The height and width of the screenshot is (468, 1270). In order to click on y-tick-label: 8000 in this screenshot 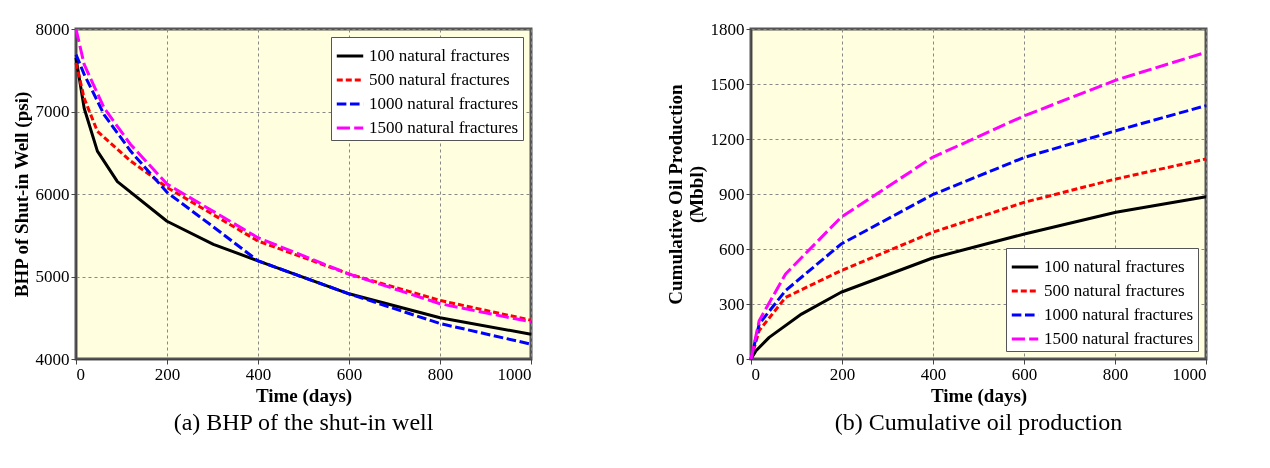, I will do `click(52, 29)`.